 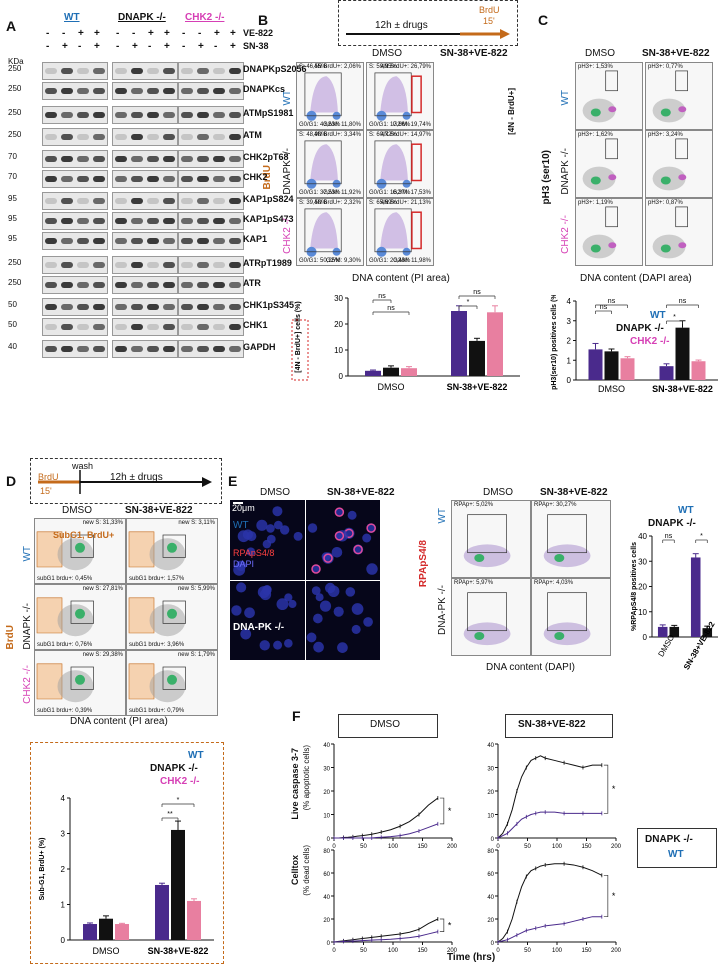 I want to click on category-label: DMSO, so click(x=391, y=387).